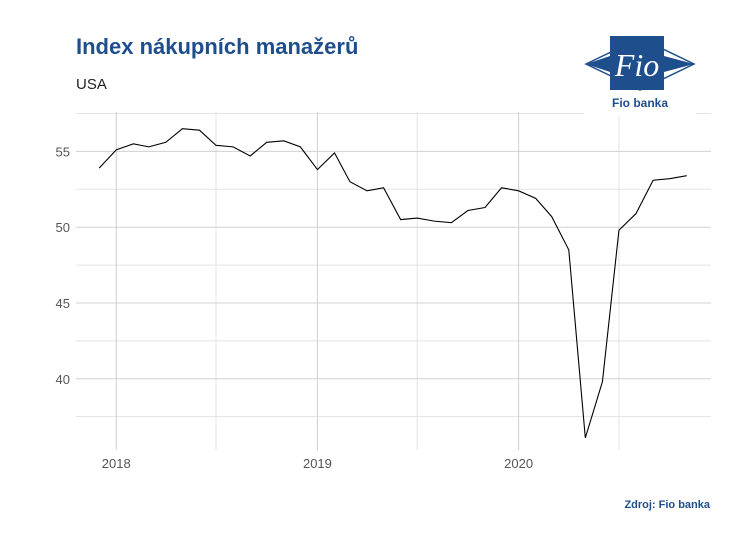 The width and height of the screenshot is (750, 550). I want to click on source-note: Zdroj: Fio banka, so click(667, 505).